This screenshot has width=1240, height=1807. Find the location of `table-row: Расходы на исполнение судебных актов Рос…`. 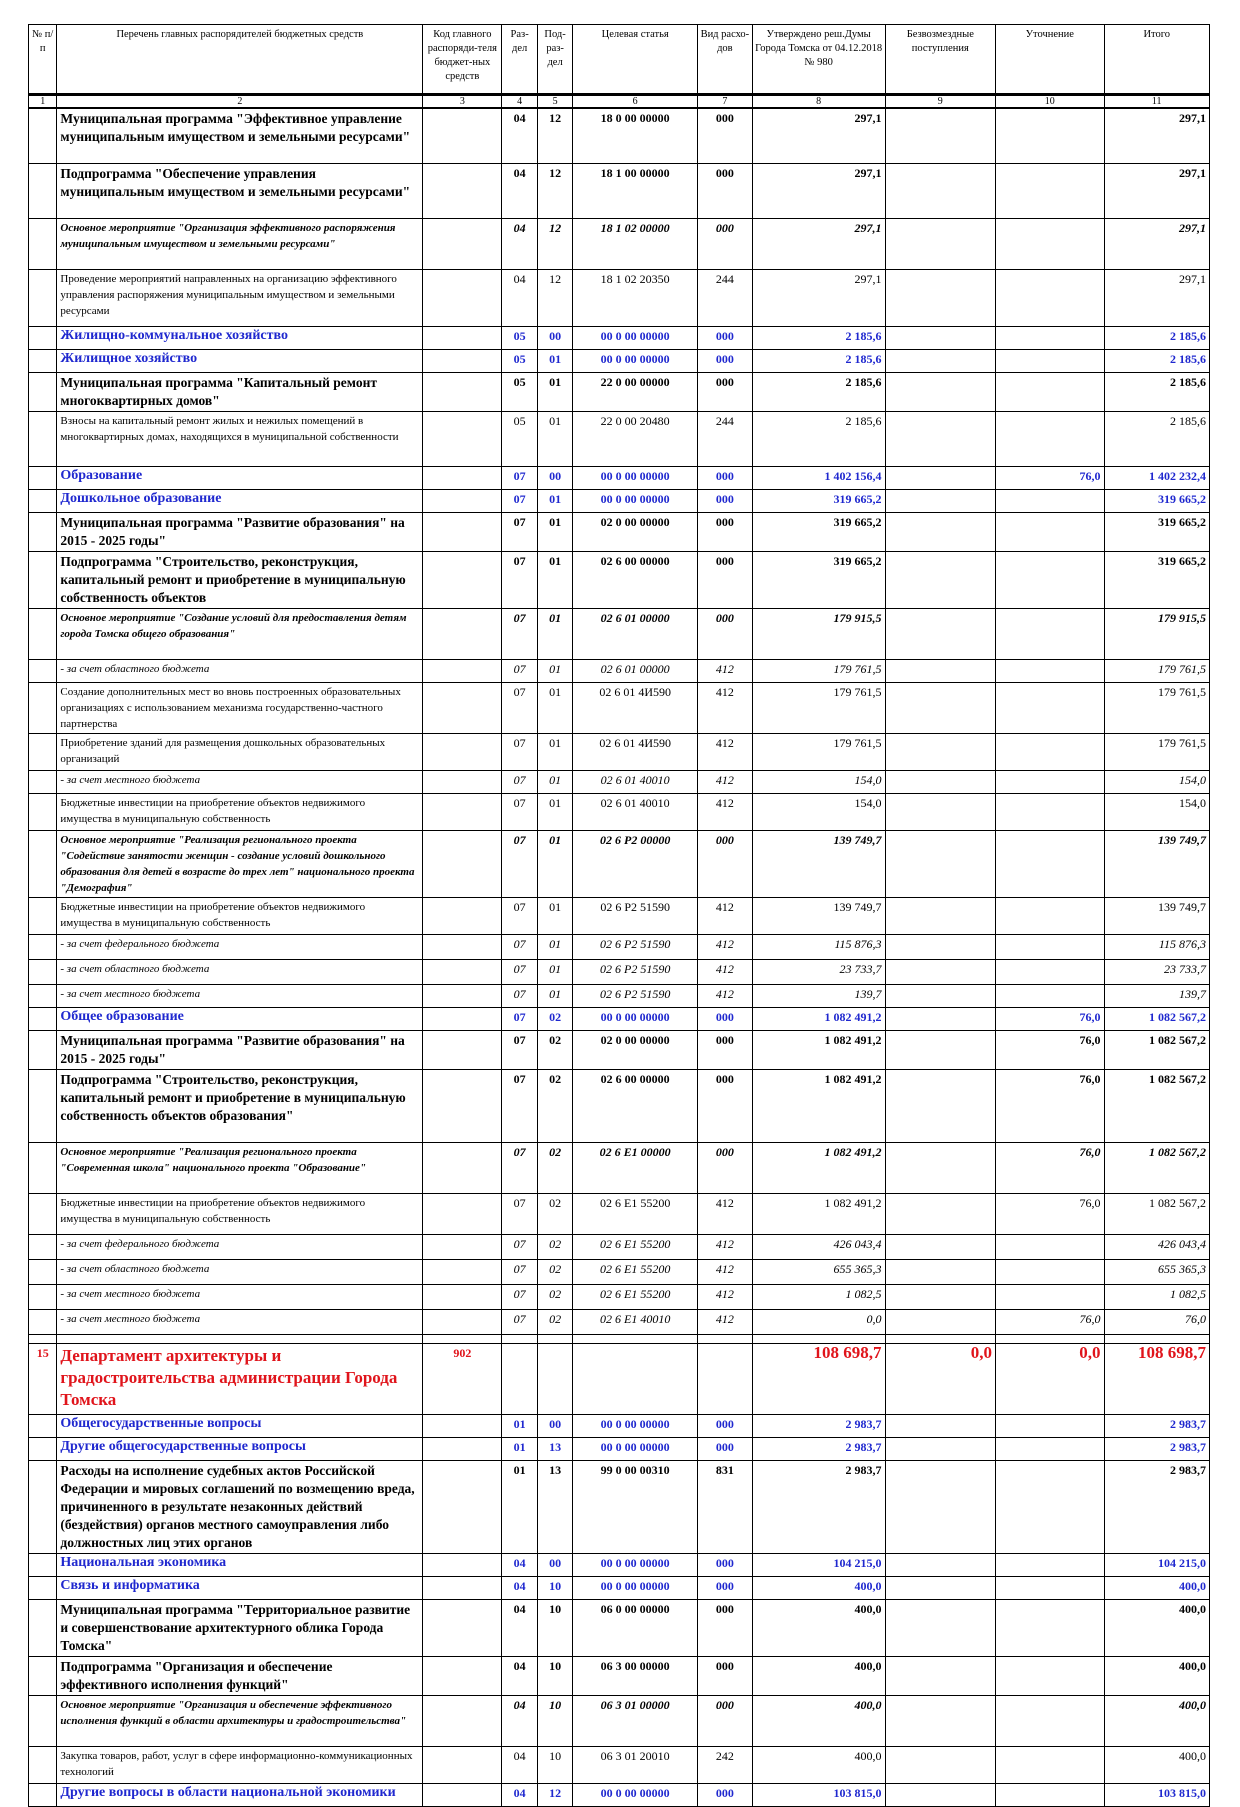

table-row: Расходы на исполнение судебных актов Рос… is located at coordinates (618, 1507).